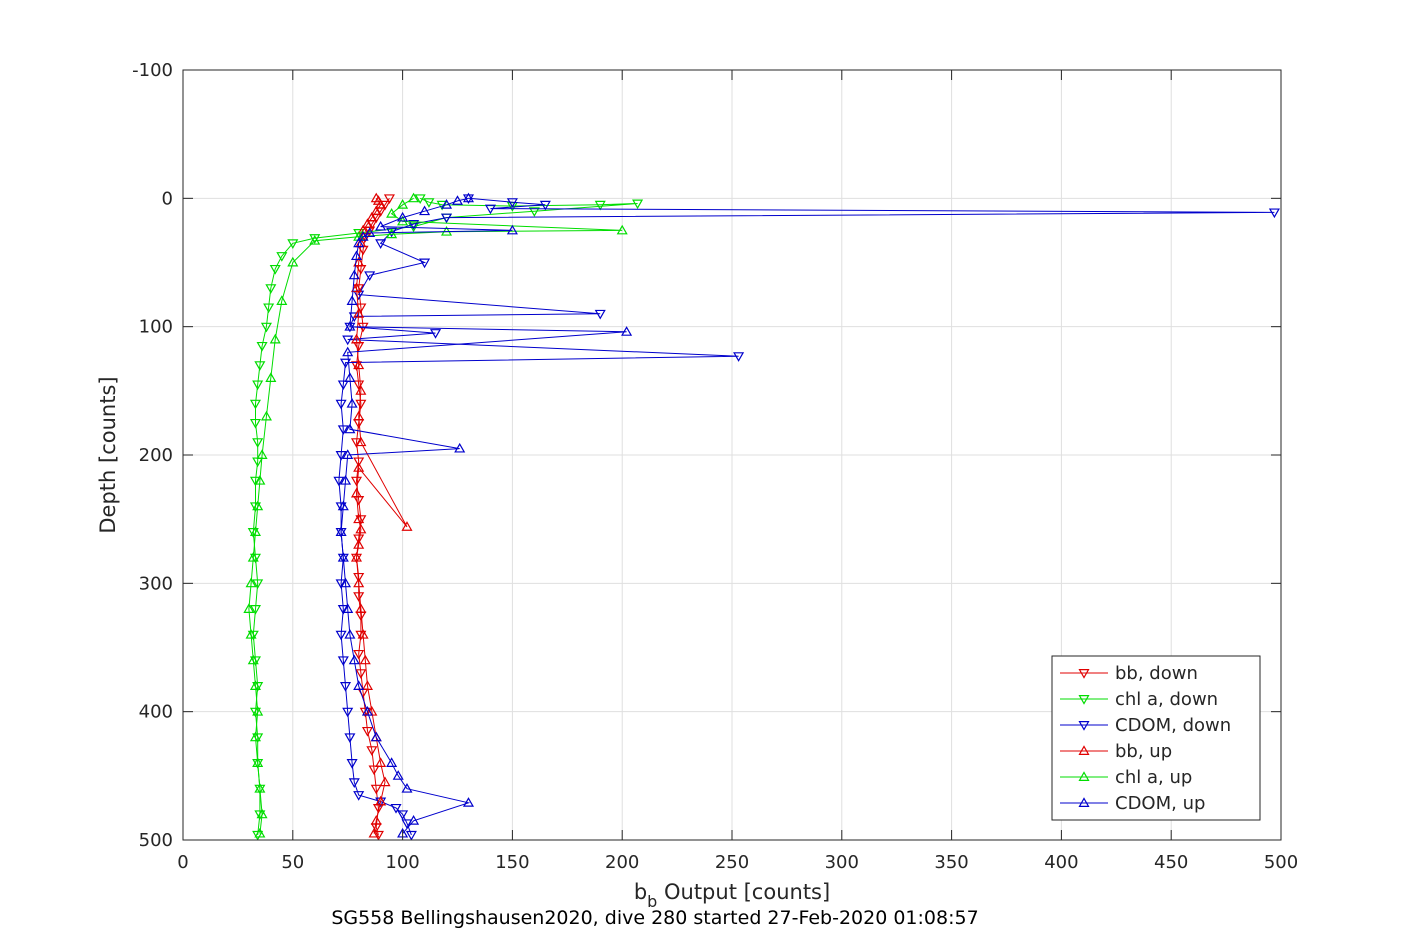  I want to click on series-line, so click(483, 515).